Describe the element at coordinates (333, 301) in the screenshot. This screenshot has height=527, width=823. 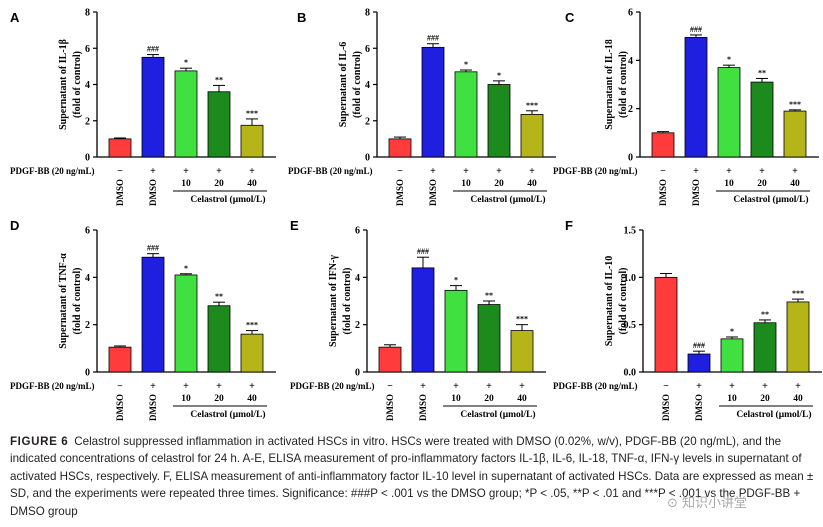
I see `y-axis-title: Supernatant of IFN-γ` at that location.